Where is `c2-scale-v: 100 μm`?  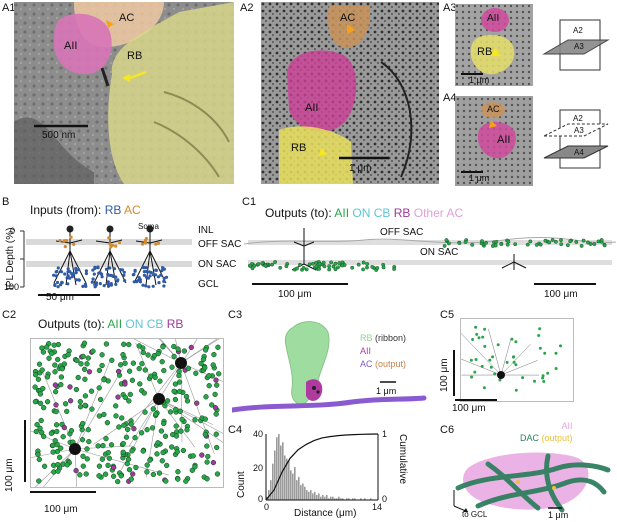
c2-scale-v: 100 μm is located at coordinates (9, 475).